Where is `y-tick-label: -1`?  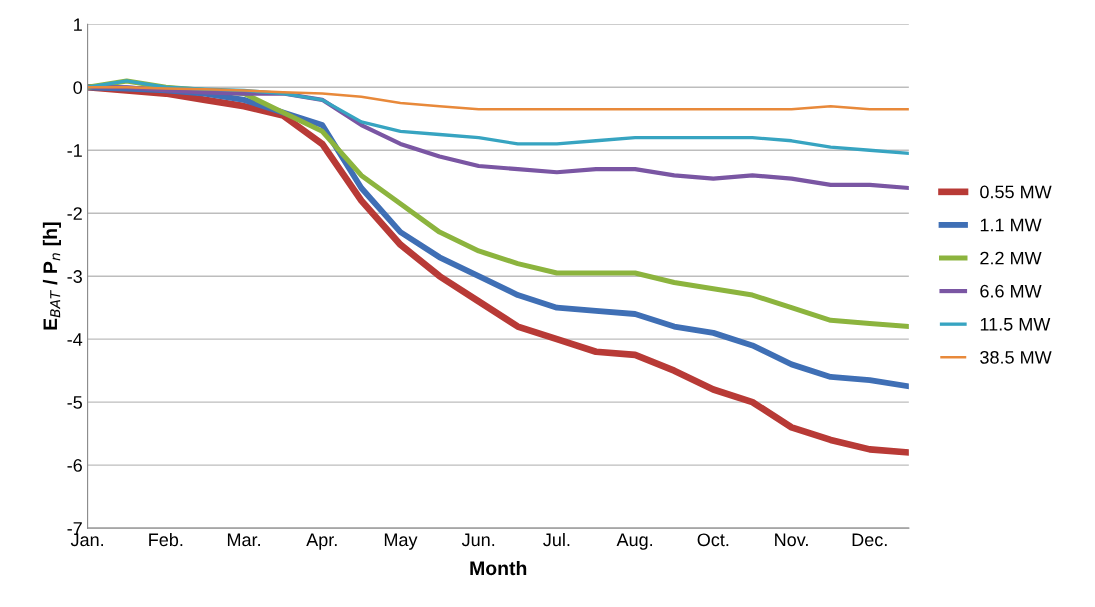
y-tick-label: -1 is located at coordinates (74, 150).